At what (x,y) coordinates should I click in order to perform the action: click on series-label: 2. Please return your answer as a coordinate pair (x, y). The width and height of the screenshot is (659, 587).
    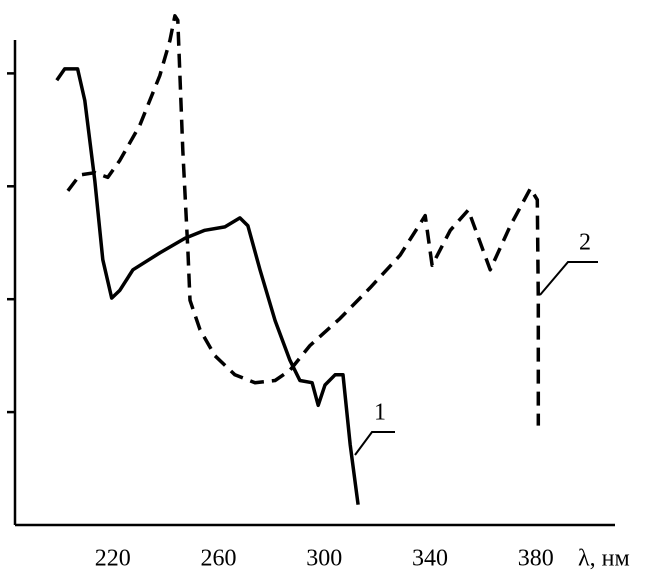
    Looking at the image, I should click on (585, 243).